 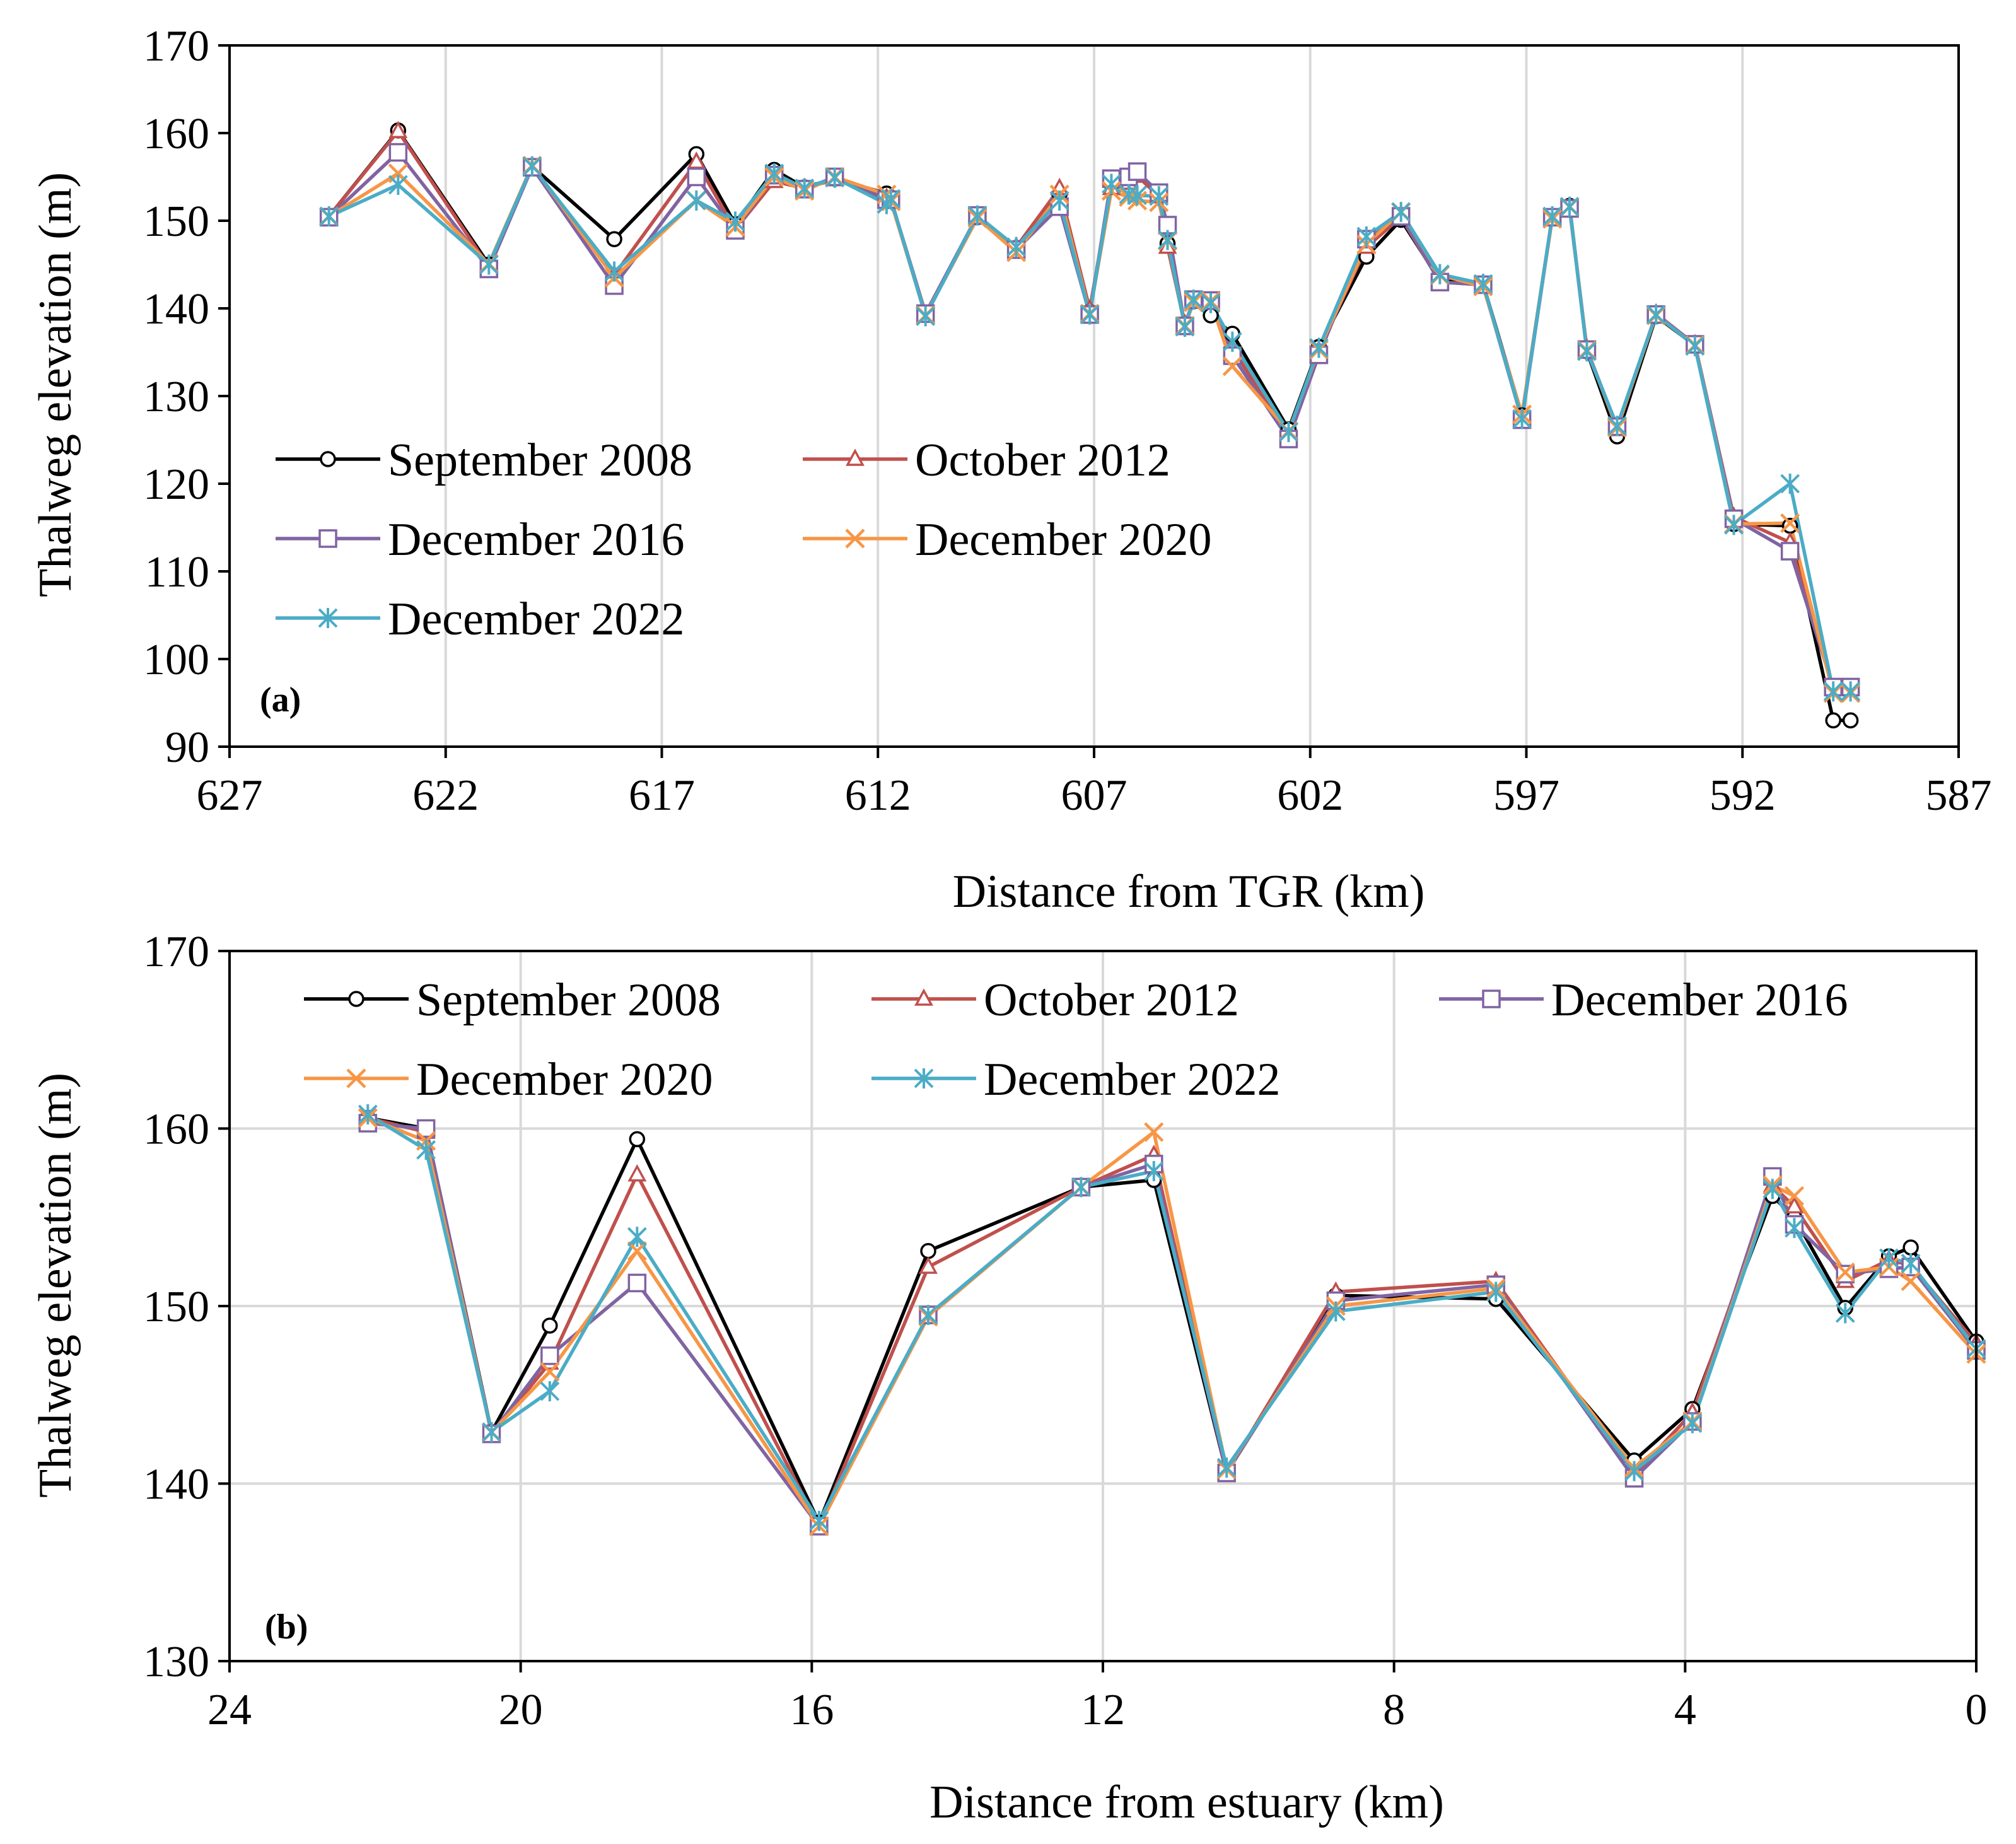 I want to click on panel-b-x-tick-0: 0, so click(x=1977, y=1710).